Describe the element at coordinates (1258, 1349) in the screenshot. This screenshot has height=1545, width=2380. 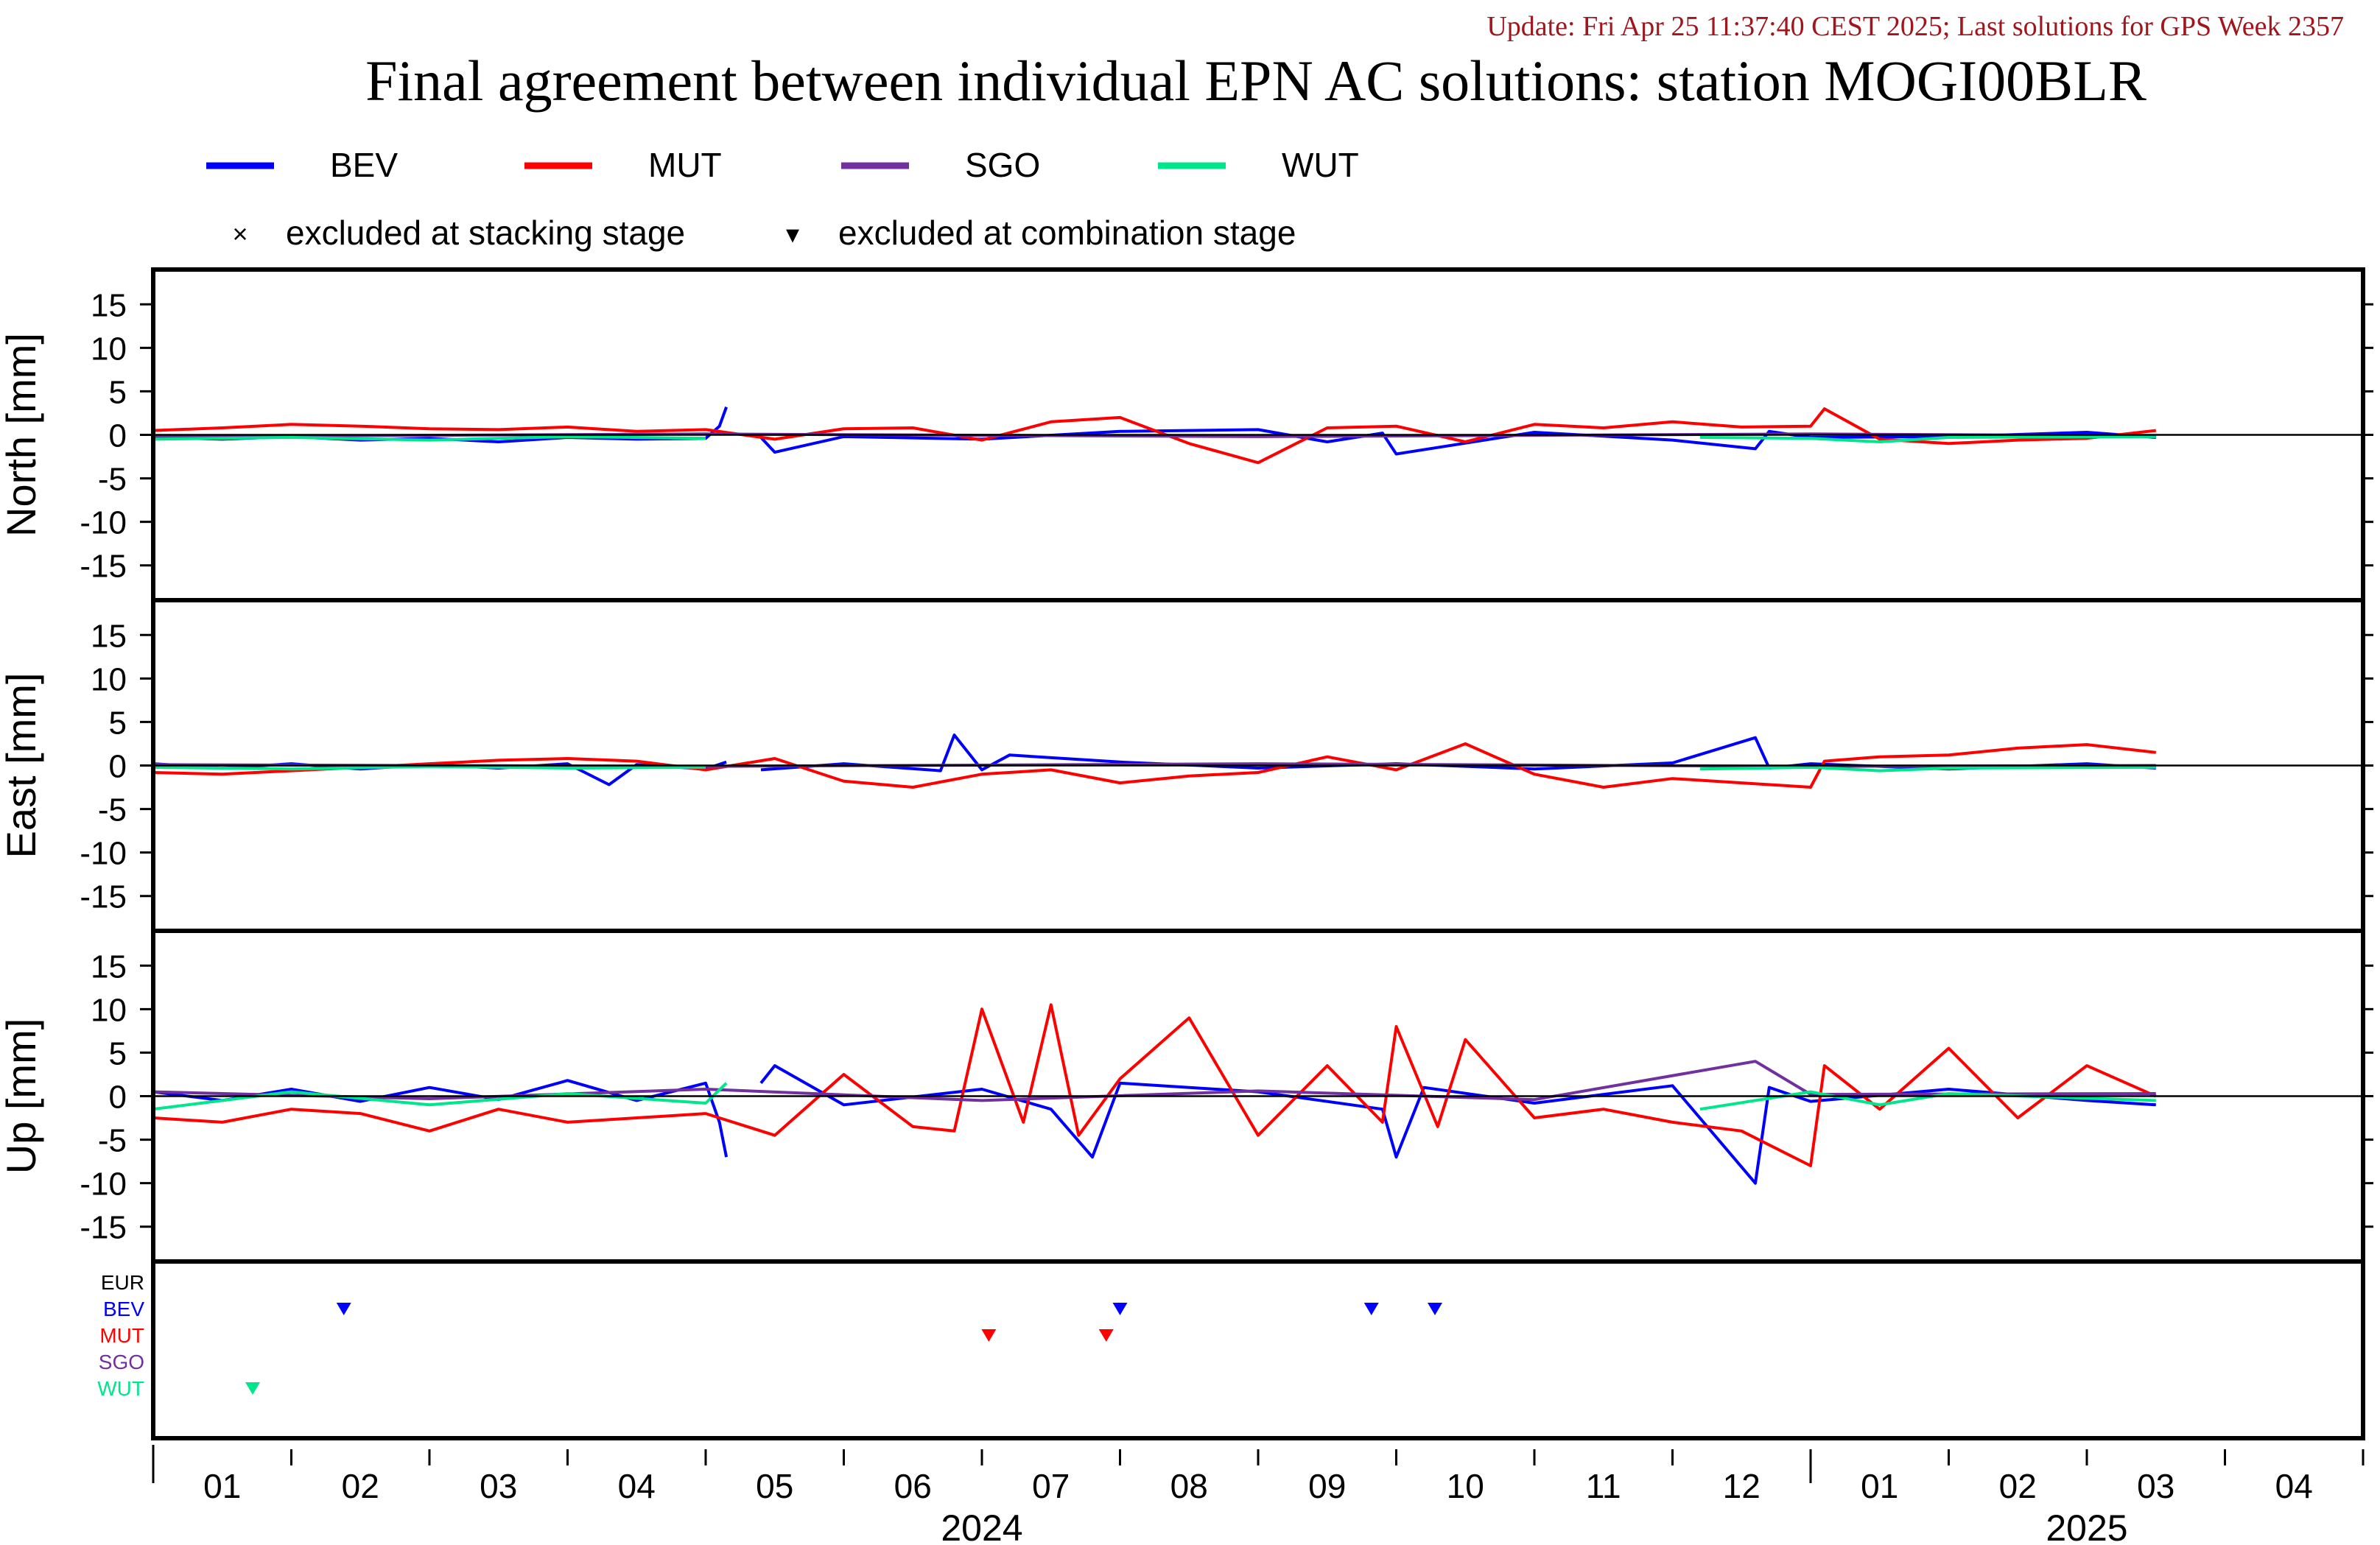
I see `exclusion-frame` at that location.